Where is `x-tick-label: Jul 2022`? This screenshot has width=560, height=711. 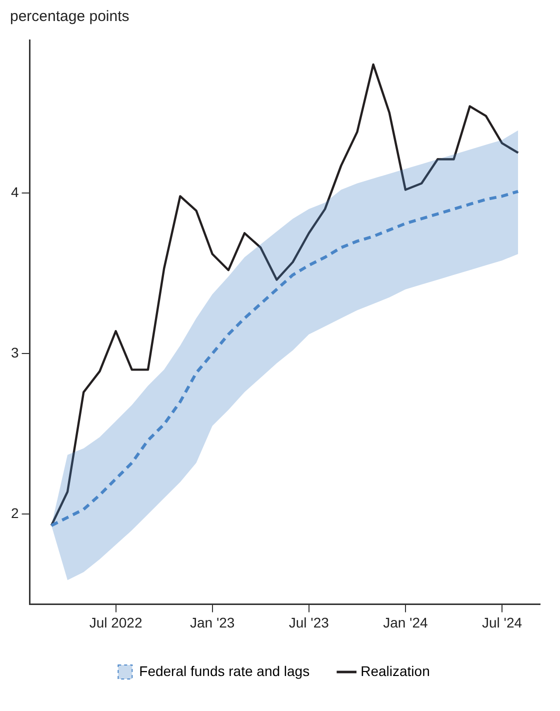
x-tick-label: Jul 2022 is located at coordinates (115, 622).